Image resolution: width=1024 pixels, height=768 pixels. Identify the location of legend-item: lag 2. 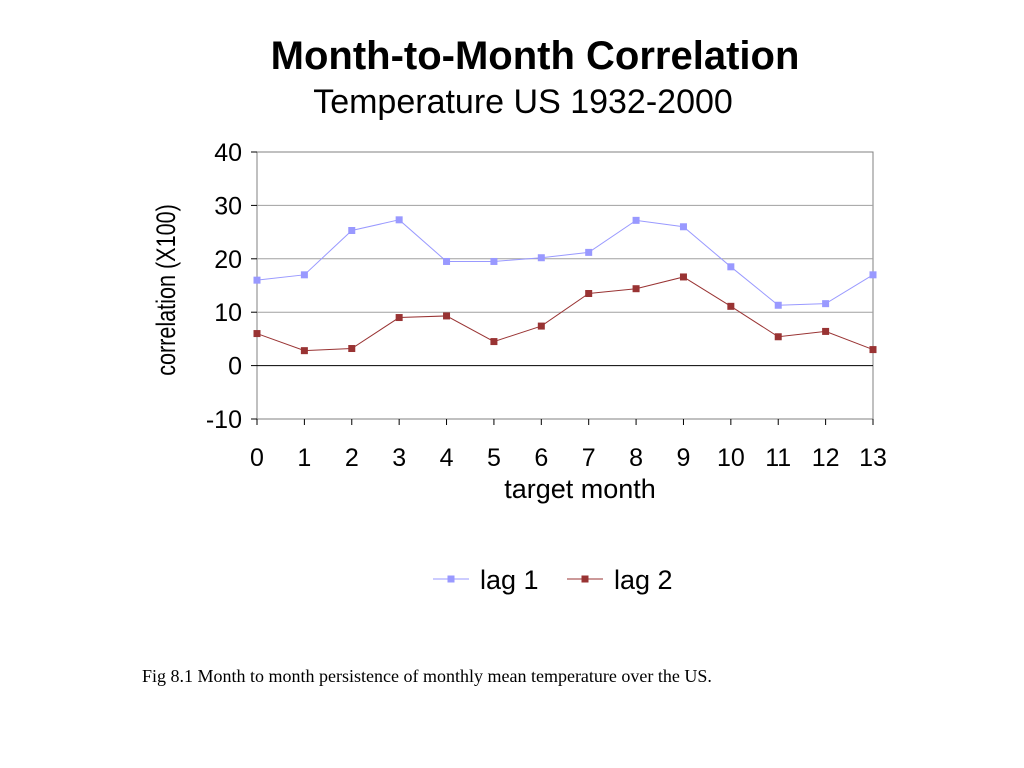
(620, 580).